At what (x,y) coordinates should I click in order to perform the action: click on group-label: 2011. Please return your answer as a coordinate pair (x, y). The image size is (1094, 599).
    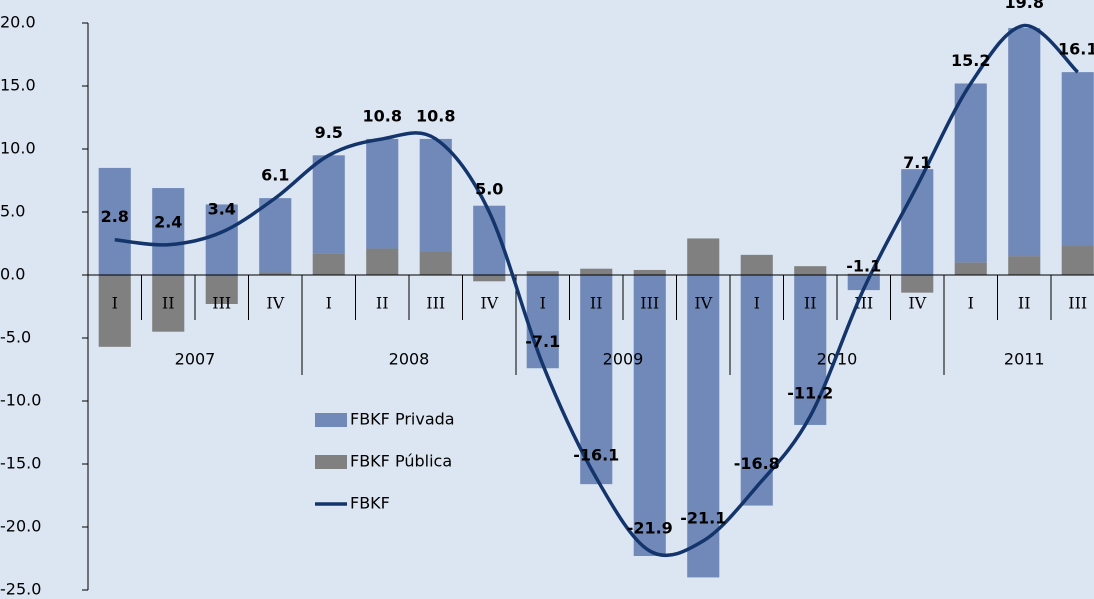
    Looking at the image, I should click on (1024, 359).